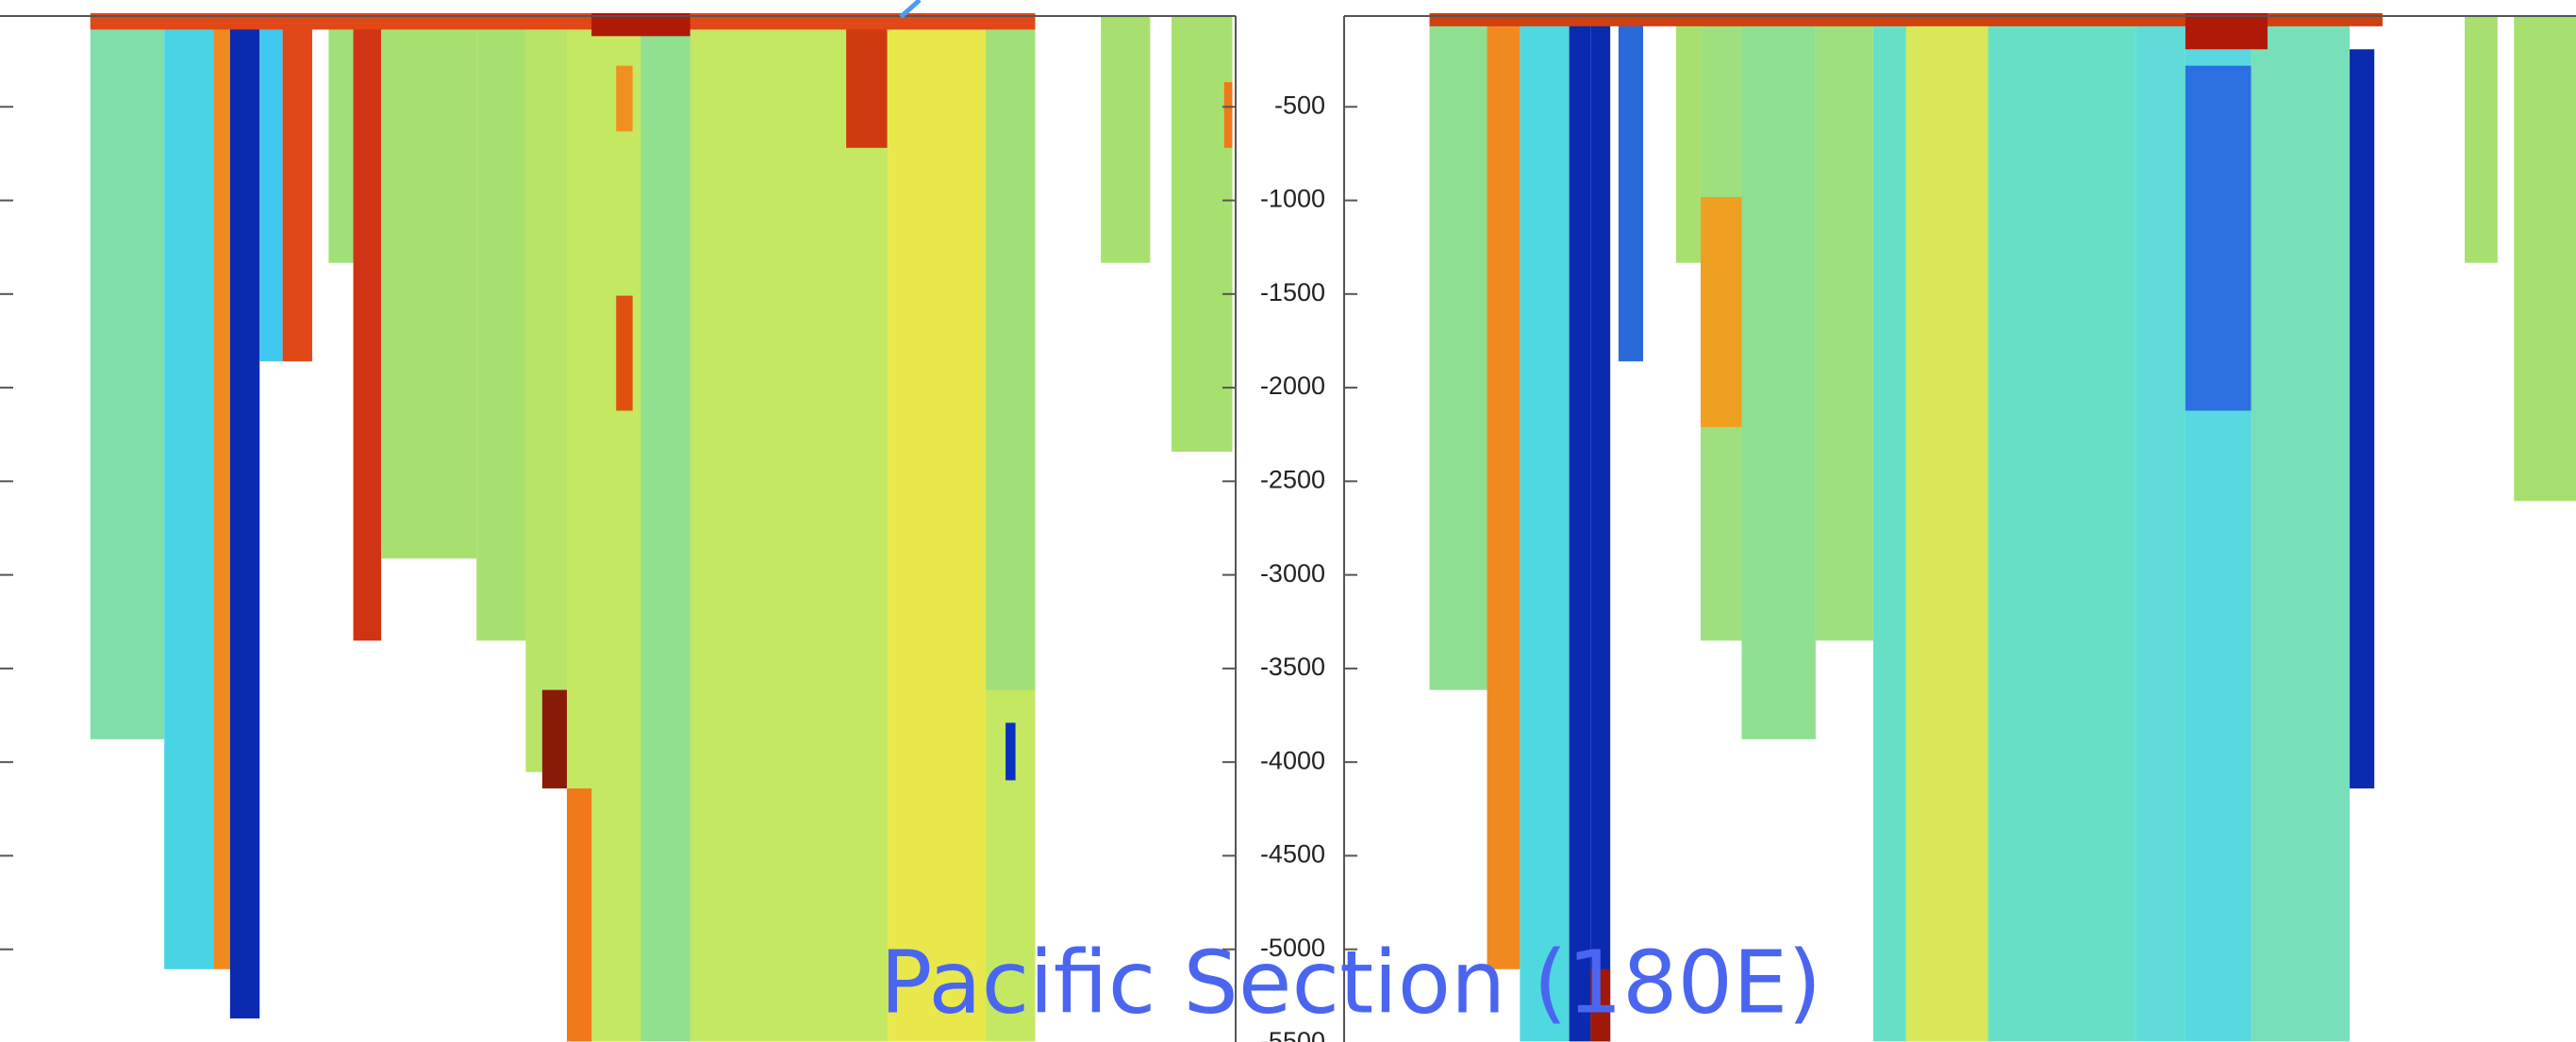  What do you see at coordinates (911, 9) in the screenshot?
I see `arrow-tip` at bounding box center [911, 9].